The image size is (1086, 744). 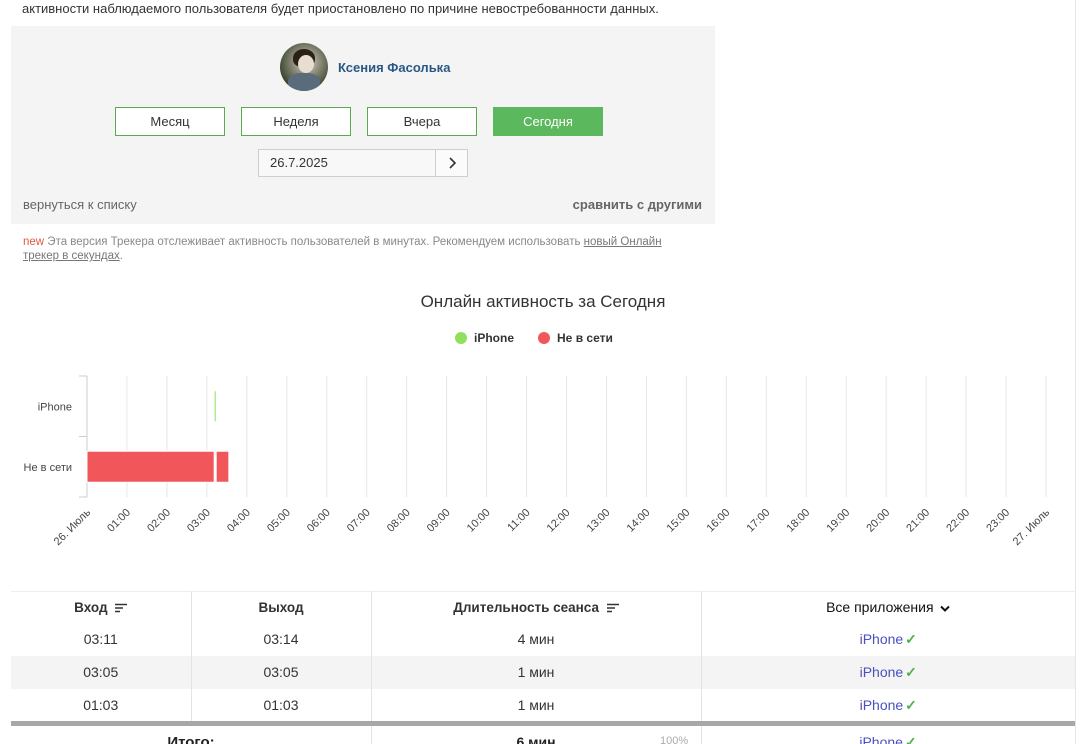 I want to click on avatar, so click(x=304, y=67).